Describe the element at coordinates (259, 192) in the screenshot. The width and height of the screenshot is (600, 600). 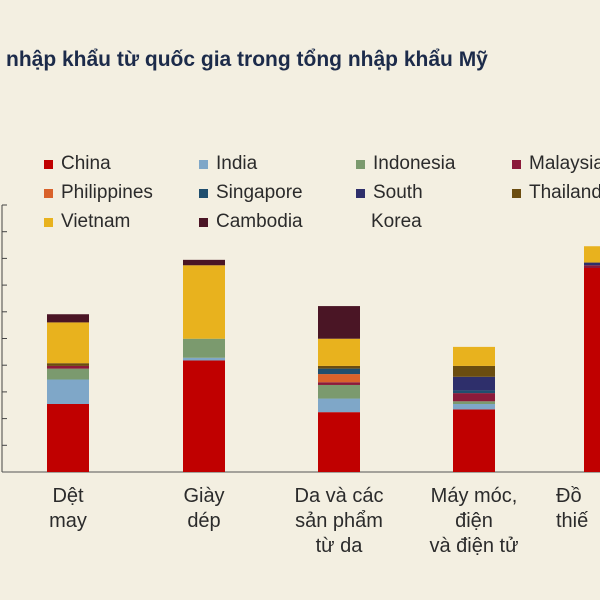
I see `legend-label: Singapore` at that location.